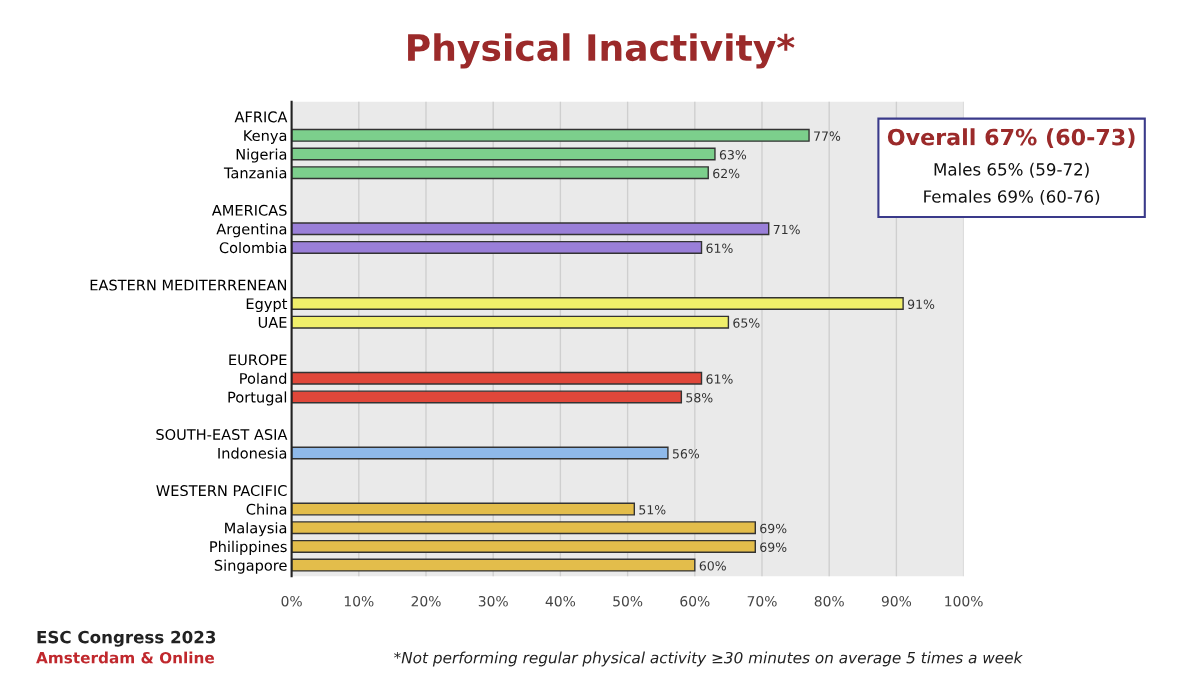  What do you see at coordinates (221, 491) in the screenshot?
I see `y-tick-label: WESTERN PACIFIC` at bounding box center [221, 491].